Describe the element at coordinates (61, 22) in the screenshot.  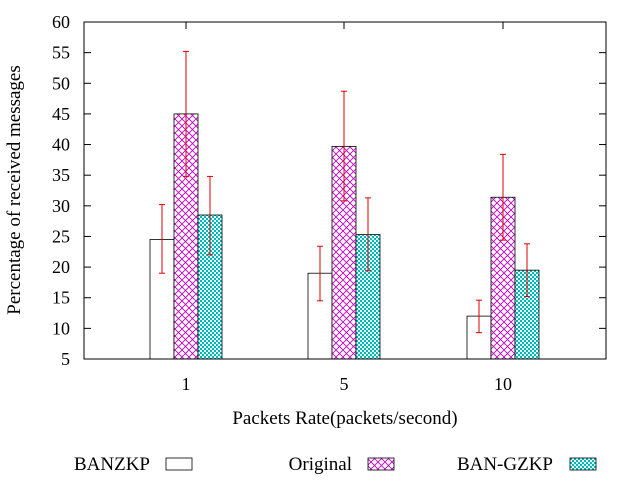
I see `y-tick-label: 60` at that location.